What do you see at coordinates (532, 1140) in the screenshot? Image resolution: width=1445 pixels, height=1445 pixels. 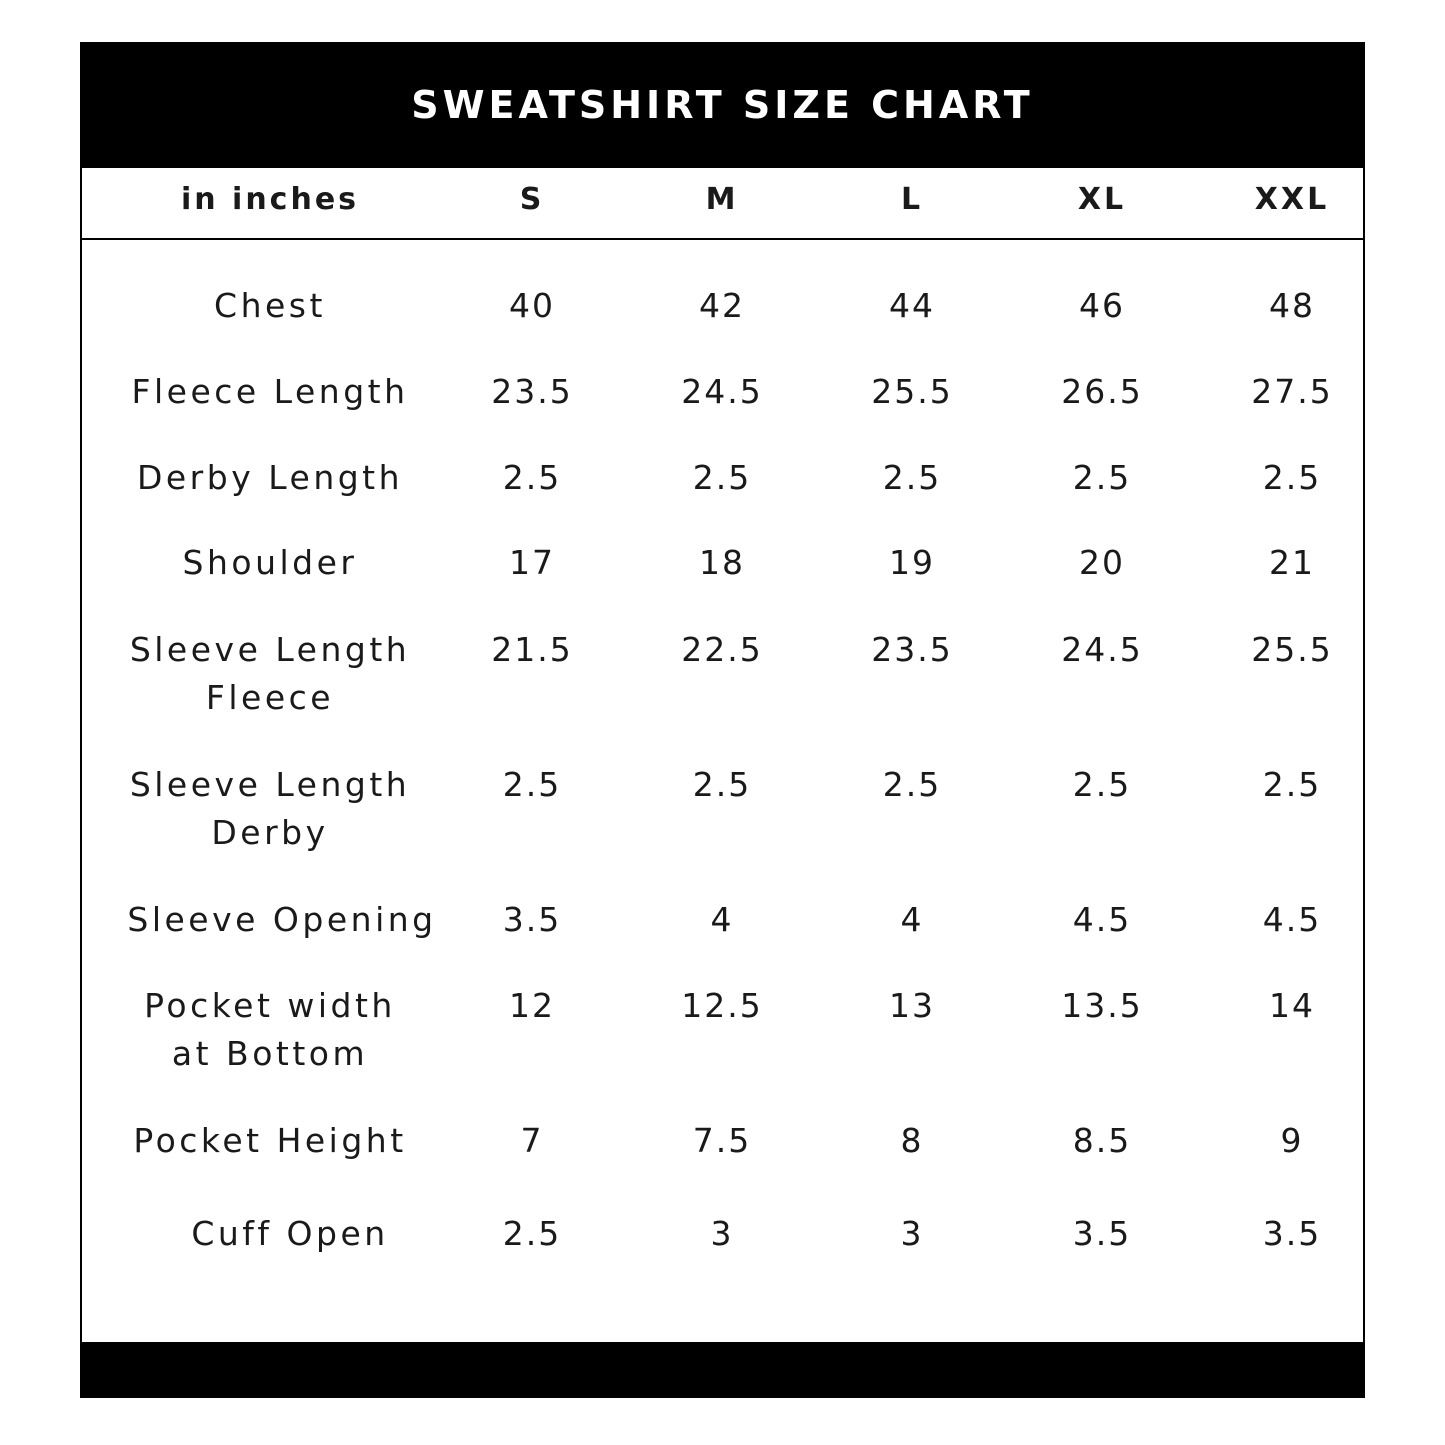 I see `cell-value: 7` at bounding box center [532, 1140].